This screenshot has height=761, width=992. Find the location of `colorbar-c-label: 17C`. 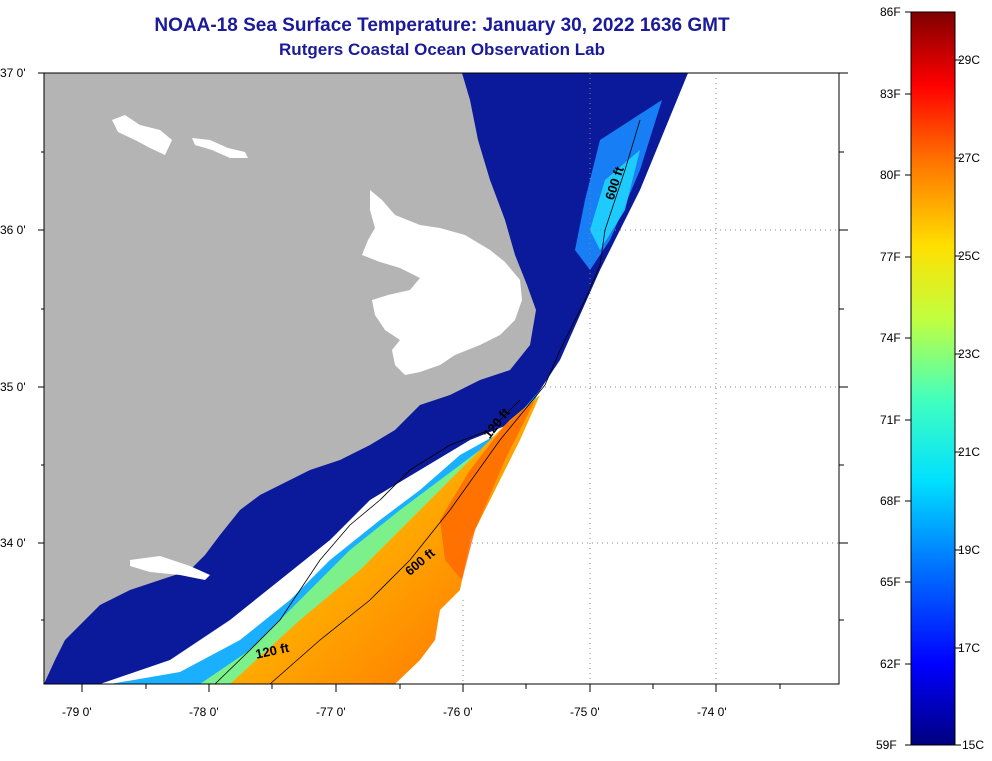

colorbar-c-label: 17C is located at coordinates (969, 648).